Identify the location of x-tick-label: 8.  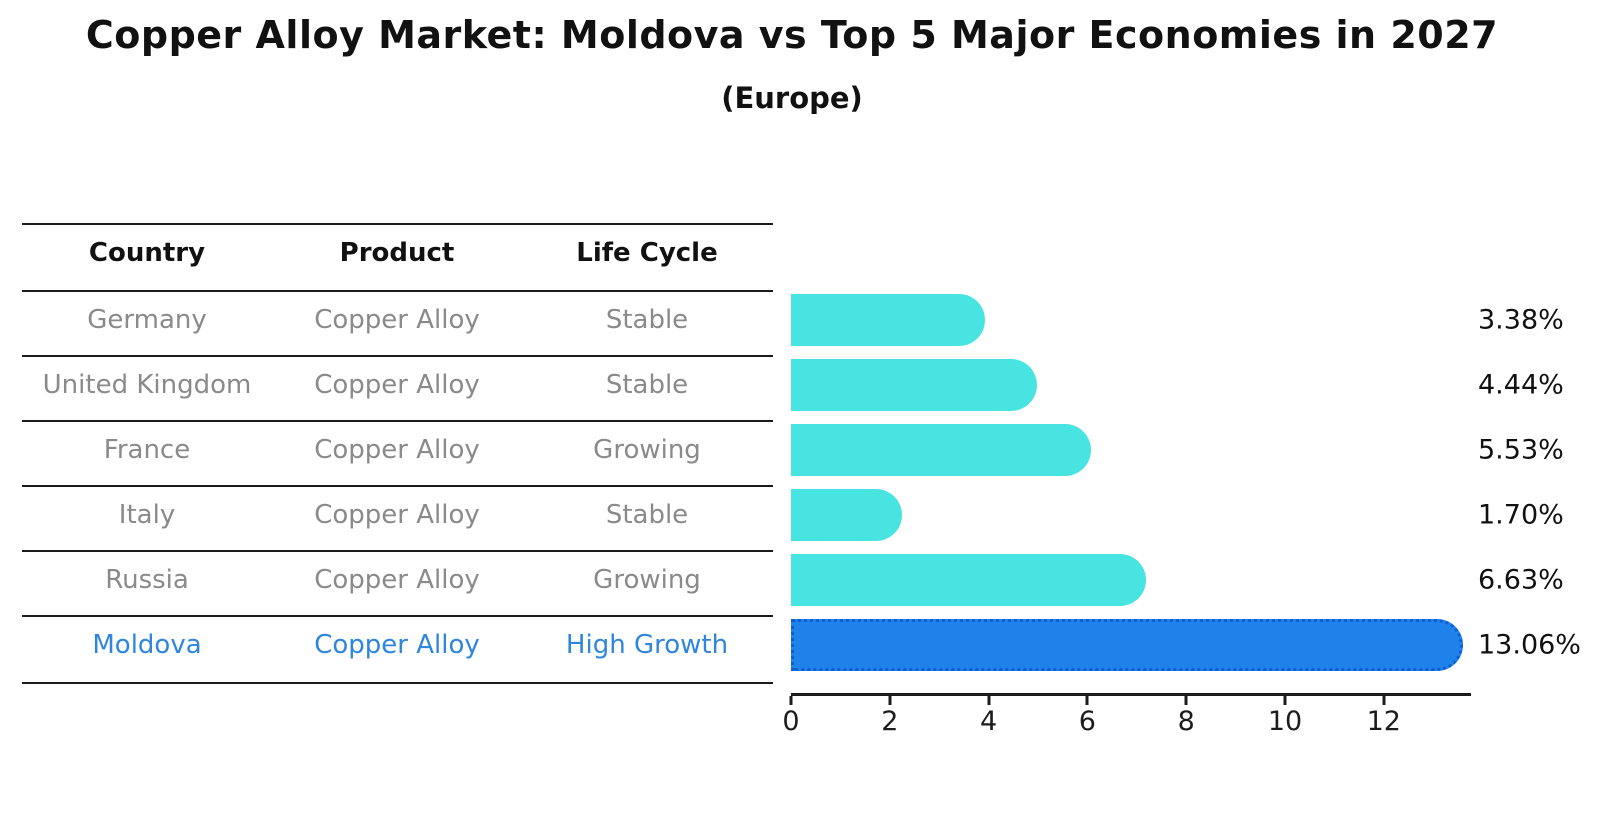
(1186, 721).